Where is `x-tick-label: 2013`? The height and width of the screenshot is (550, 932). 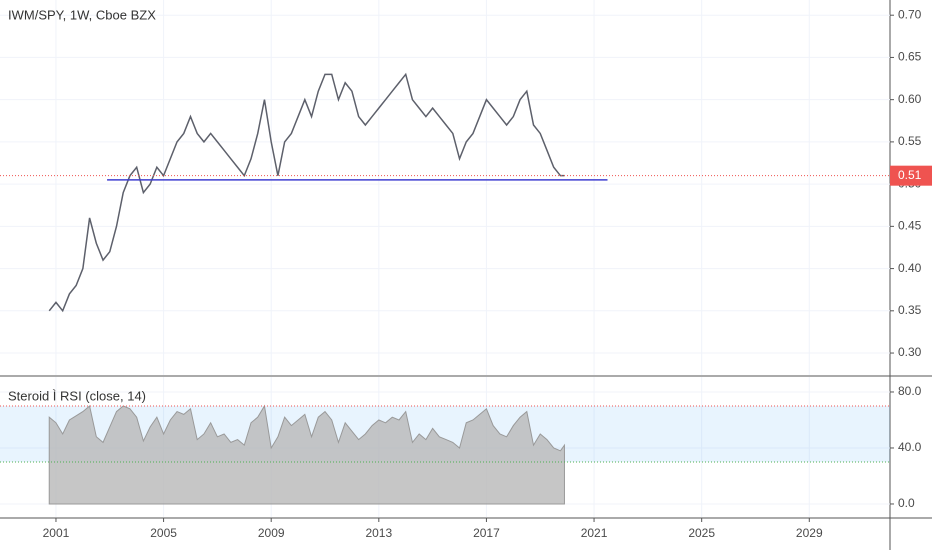
x-tick-label: 2013 is located at coordinates (378, 533).